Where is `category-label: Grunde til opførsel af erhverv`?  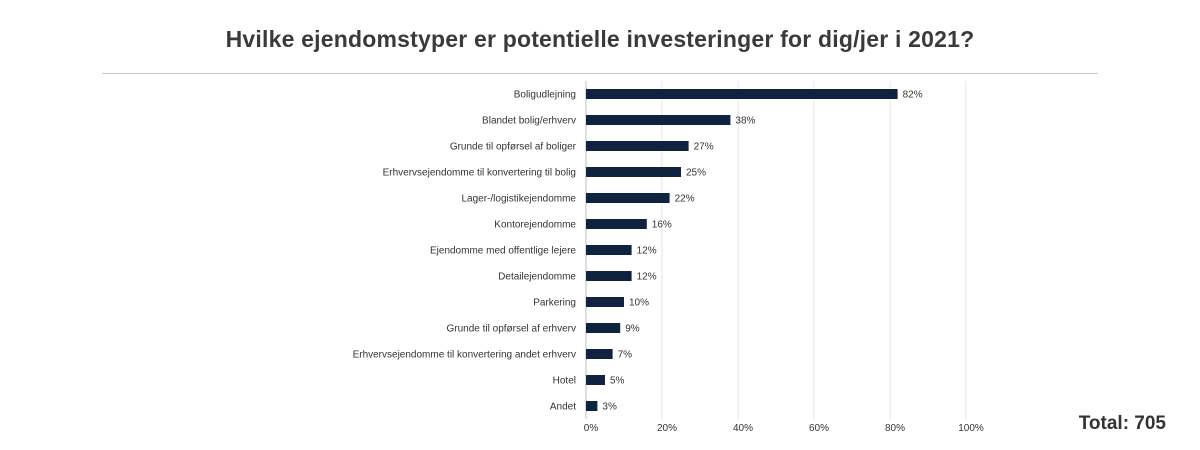
category-label: Grunde til opførsel af erhverv is located at coordinates (512, 329).